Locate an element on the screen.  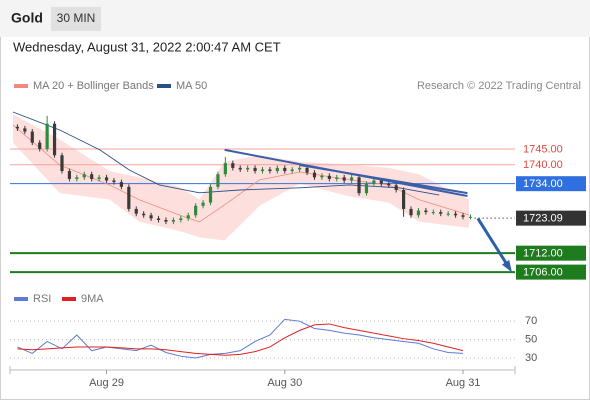
timeframe-tab is located at coordinates (76, 19).